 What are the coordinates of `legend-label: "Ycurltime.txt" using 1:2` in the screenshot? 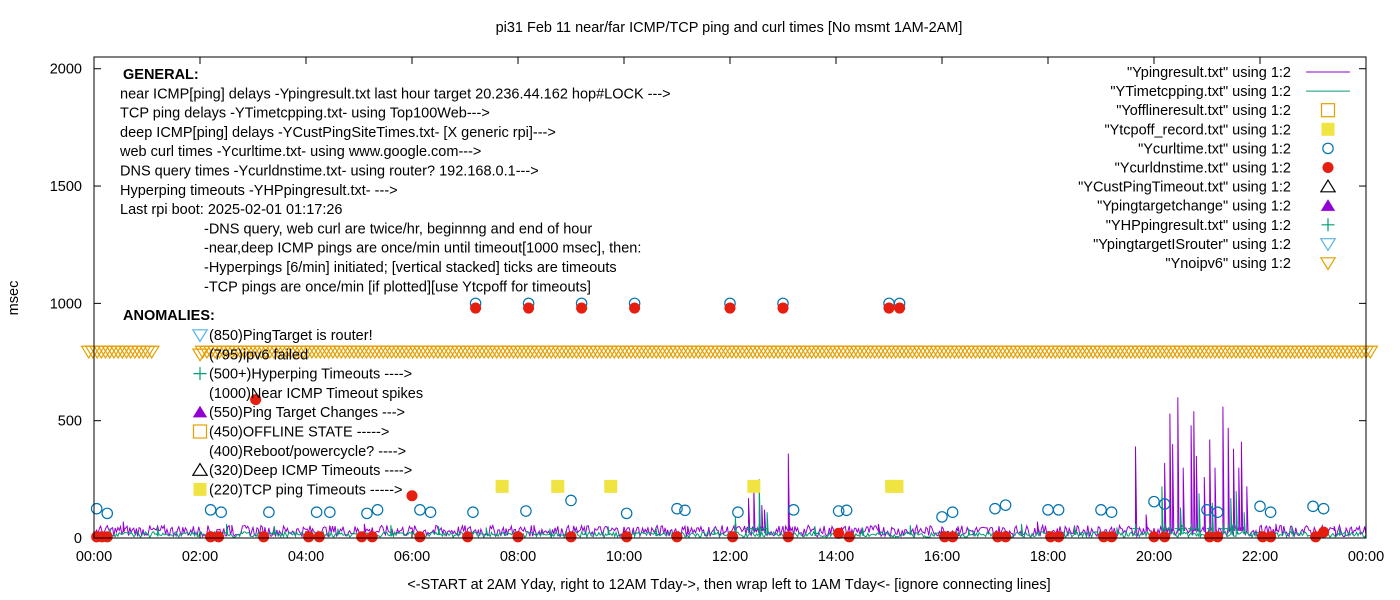 It's located at (1214, 149).